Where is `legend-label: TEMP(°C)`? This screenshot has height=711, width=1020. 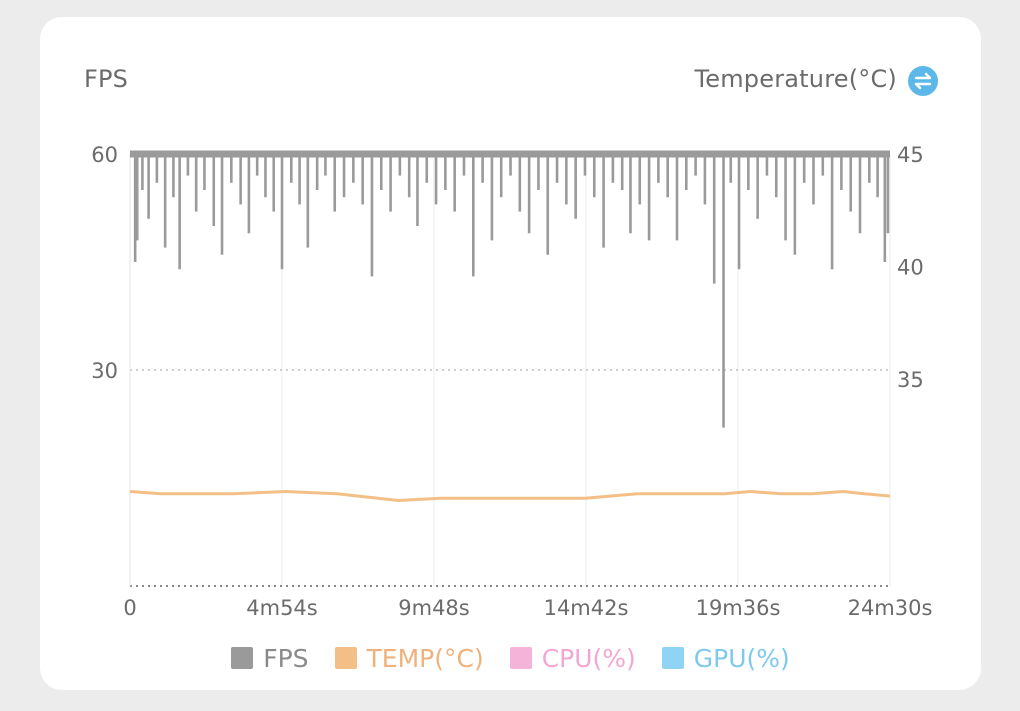
legend-label: TEMP(°C) is located at coordinates (425, 658).